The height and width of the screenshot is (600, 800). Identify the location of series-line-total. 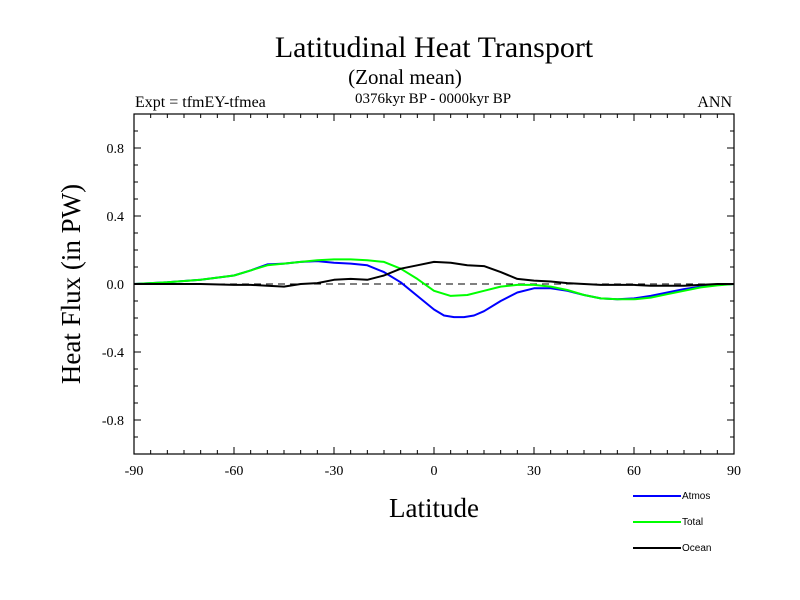
(434, 279).